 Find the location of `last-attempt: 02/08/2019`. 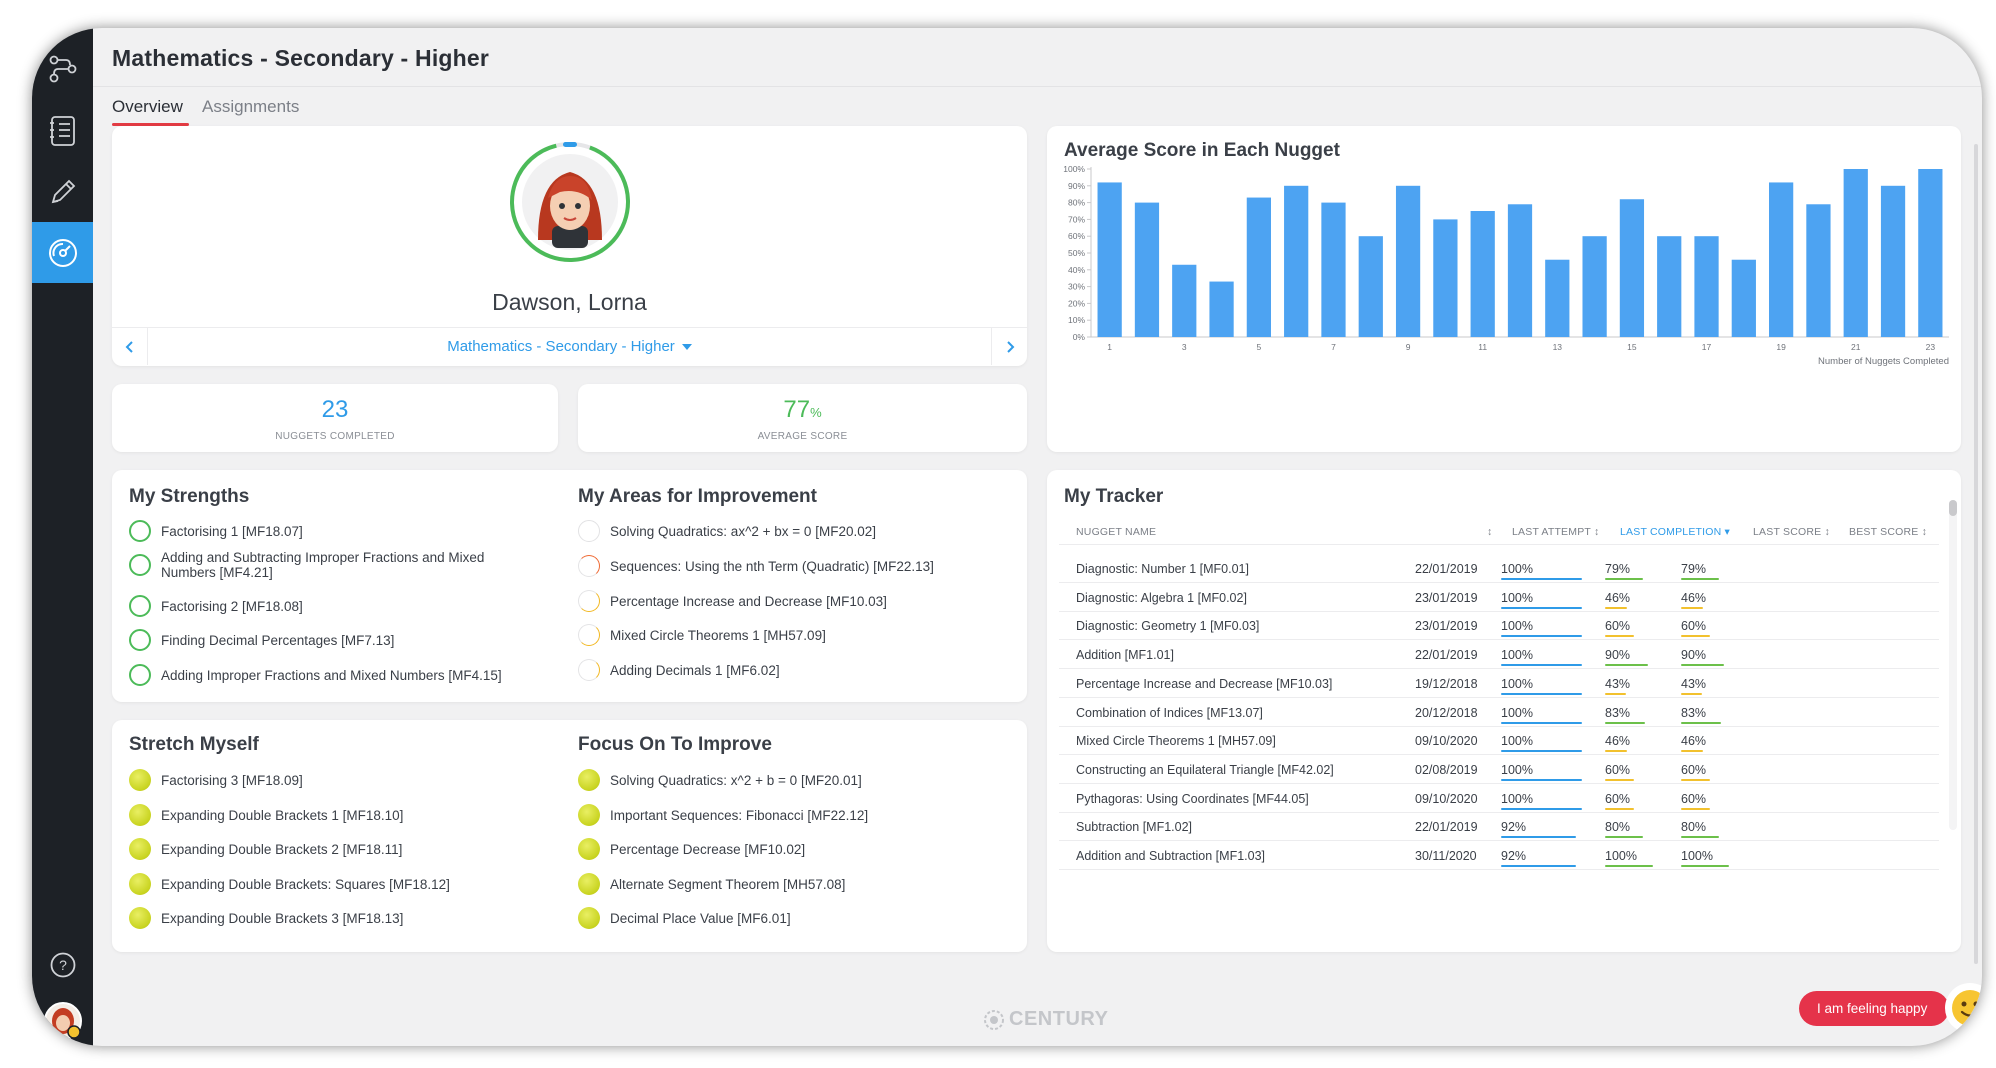

last-attempt: 02/08/2019 is located at coordinates (1446, 769).